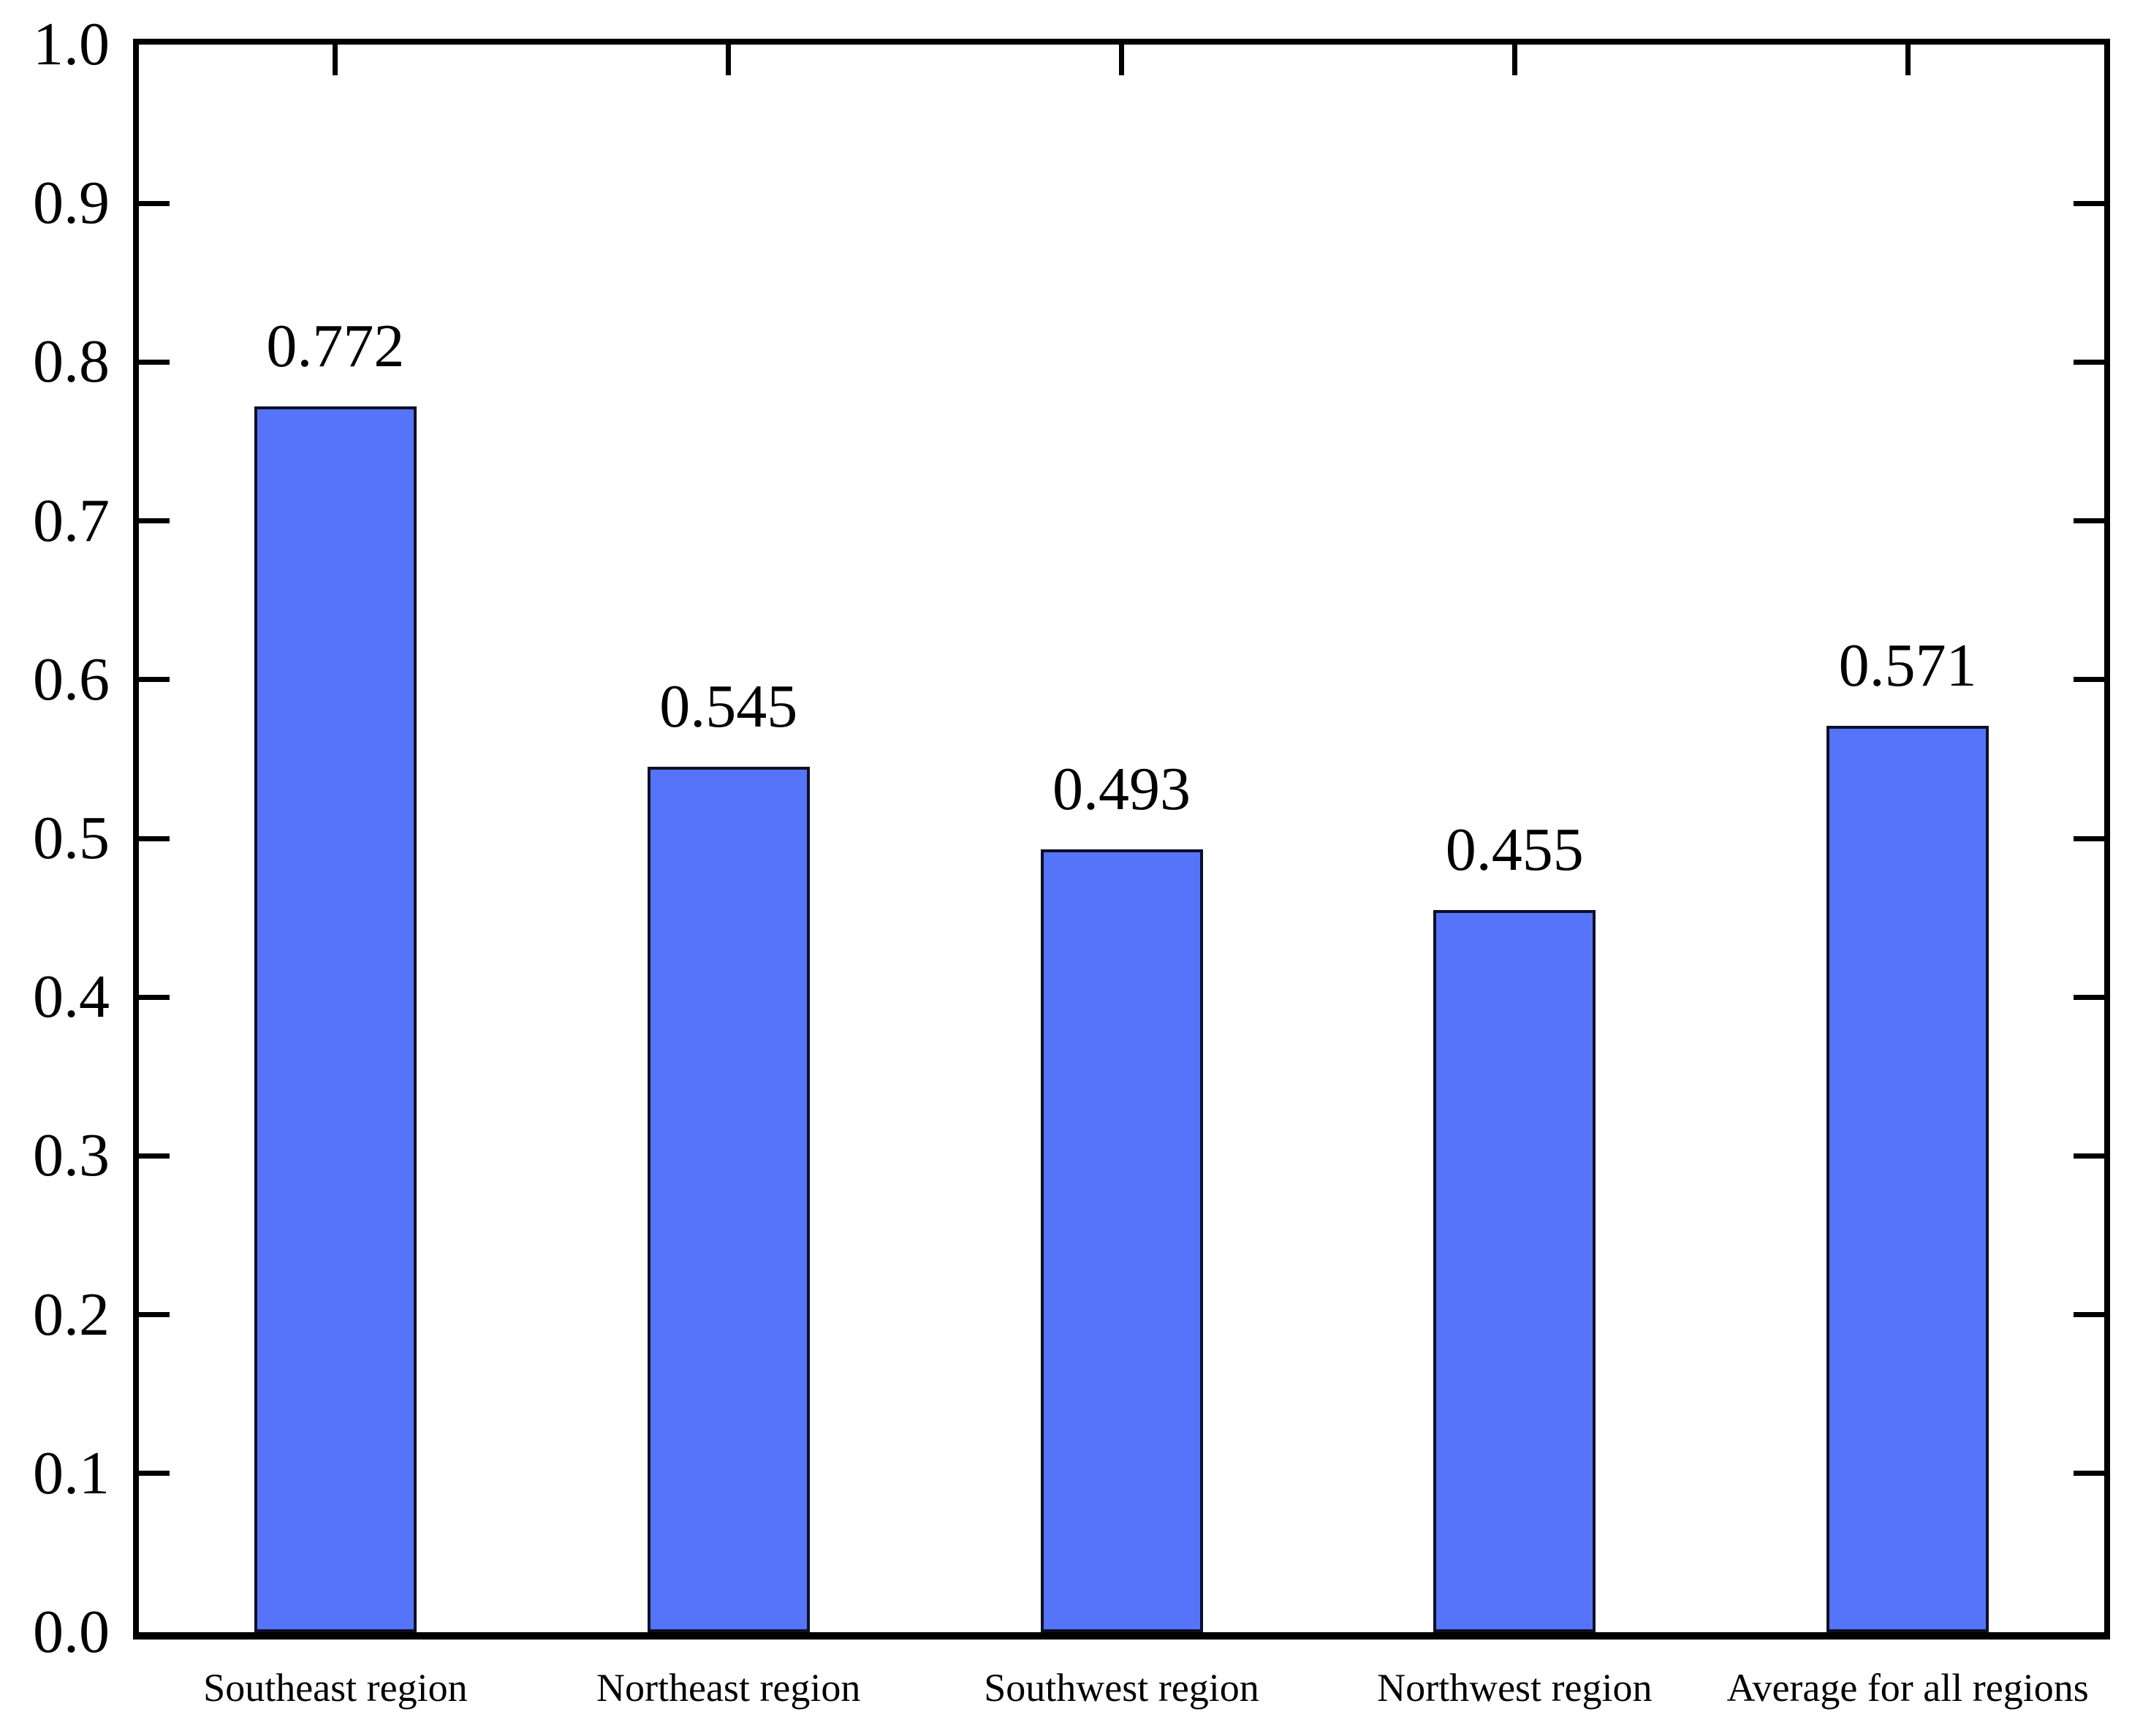  What do you see at coordinates (1907, 665) in the screenshot?
I see `bar-value-label-average-for-all-regions: 0.571` at bounding box center [1907, 665].